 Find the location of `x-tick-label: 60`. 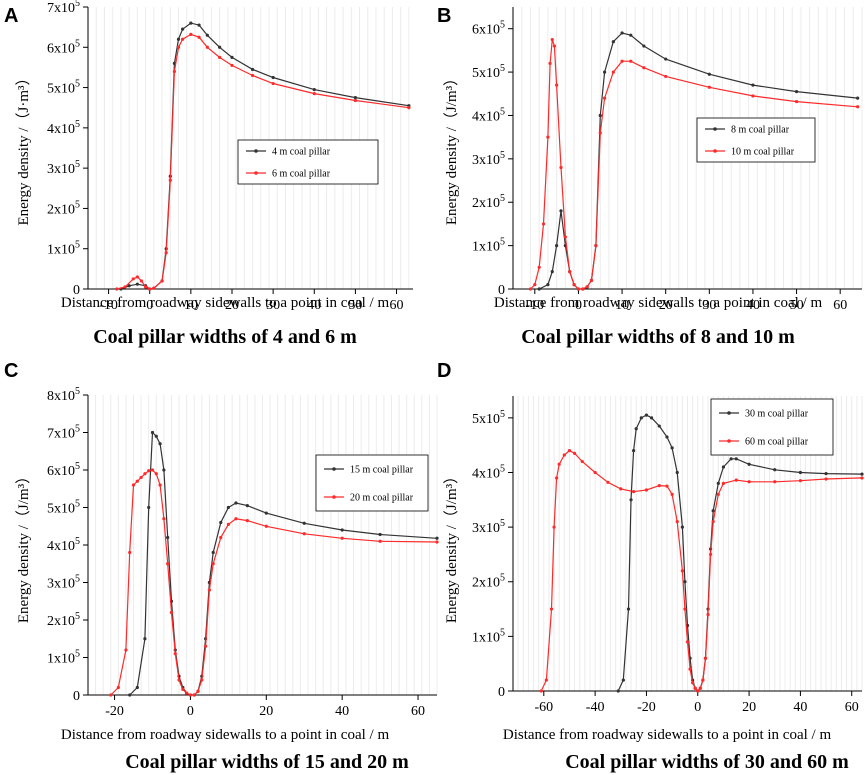

x-tick-label: 60 is located at coordinates (852, 707).